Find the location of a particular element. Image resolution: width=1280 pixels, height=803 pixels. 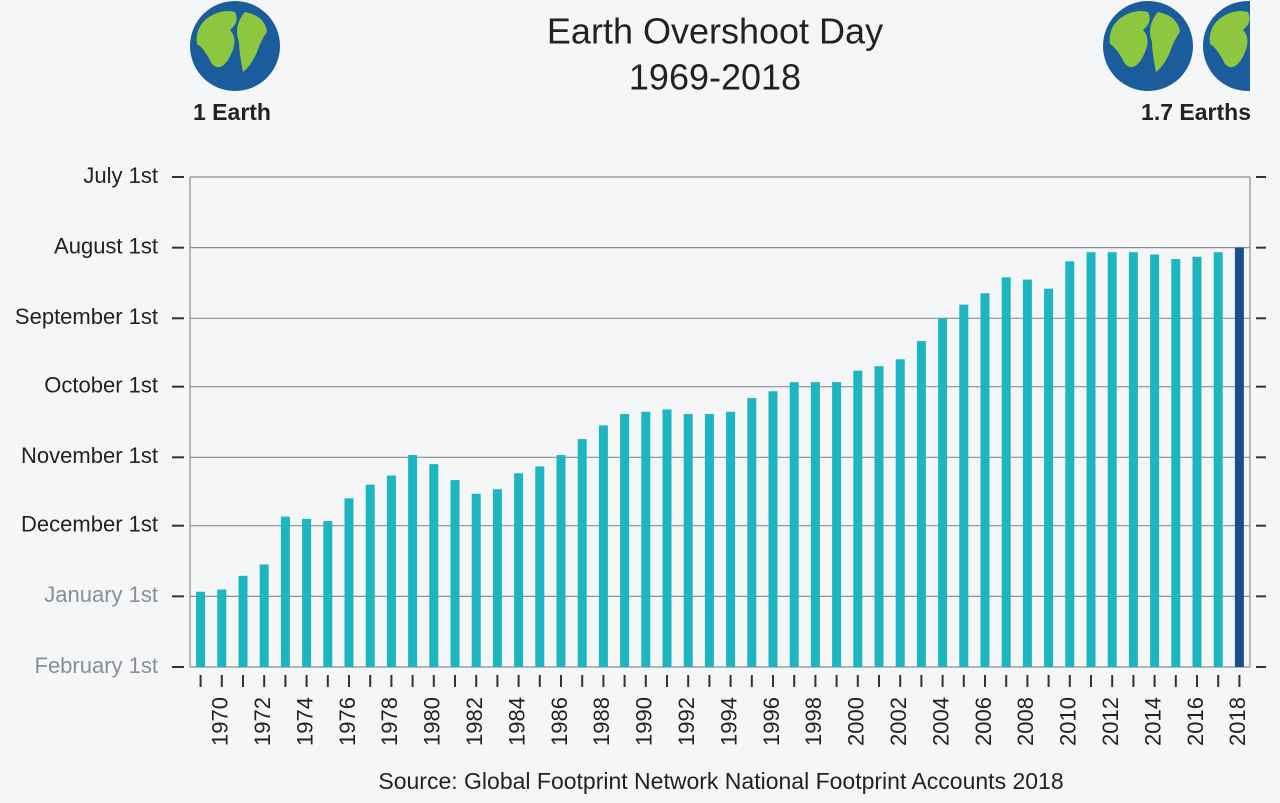

x-tick-label: 1990 is located at coordinates (644, 721).